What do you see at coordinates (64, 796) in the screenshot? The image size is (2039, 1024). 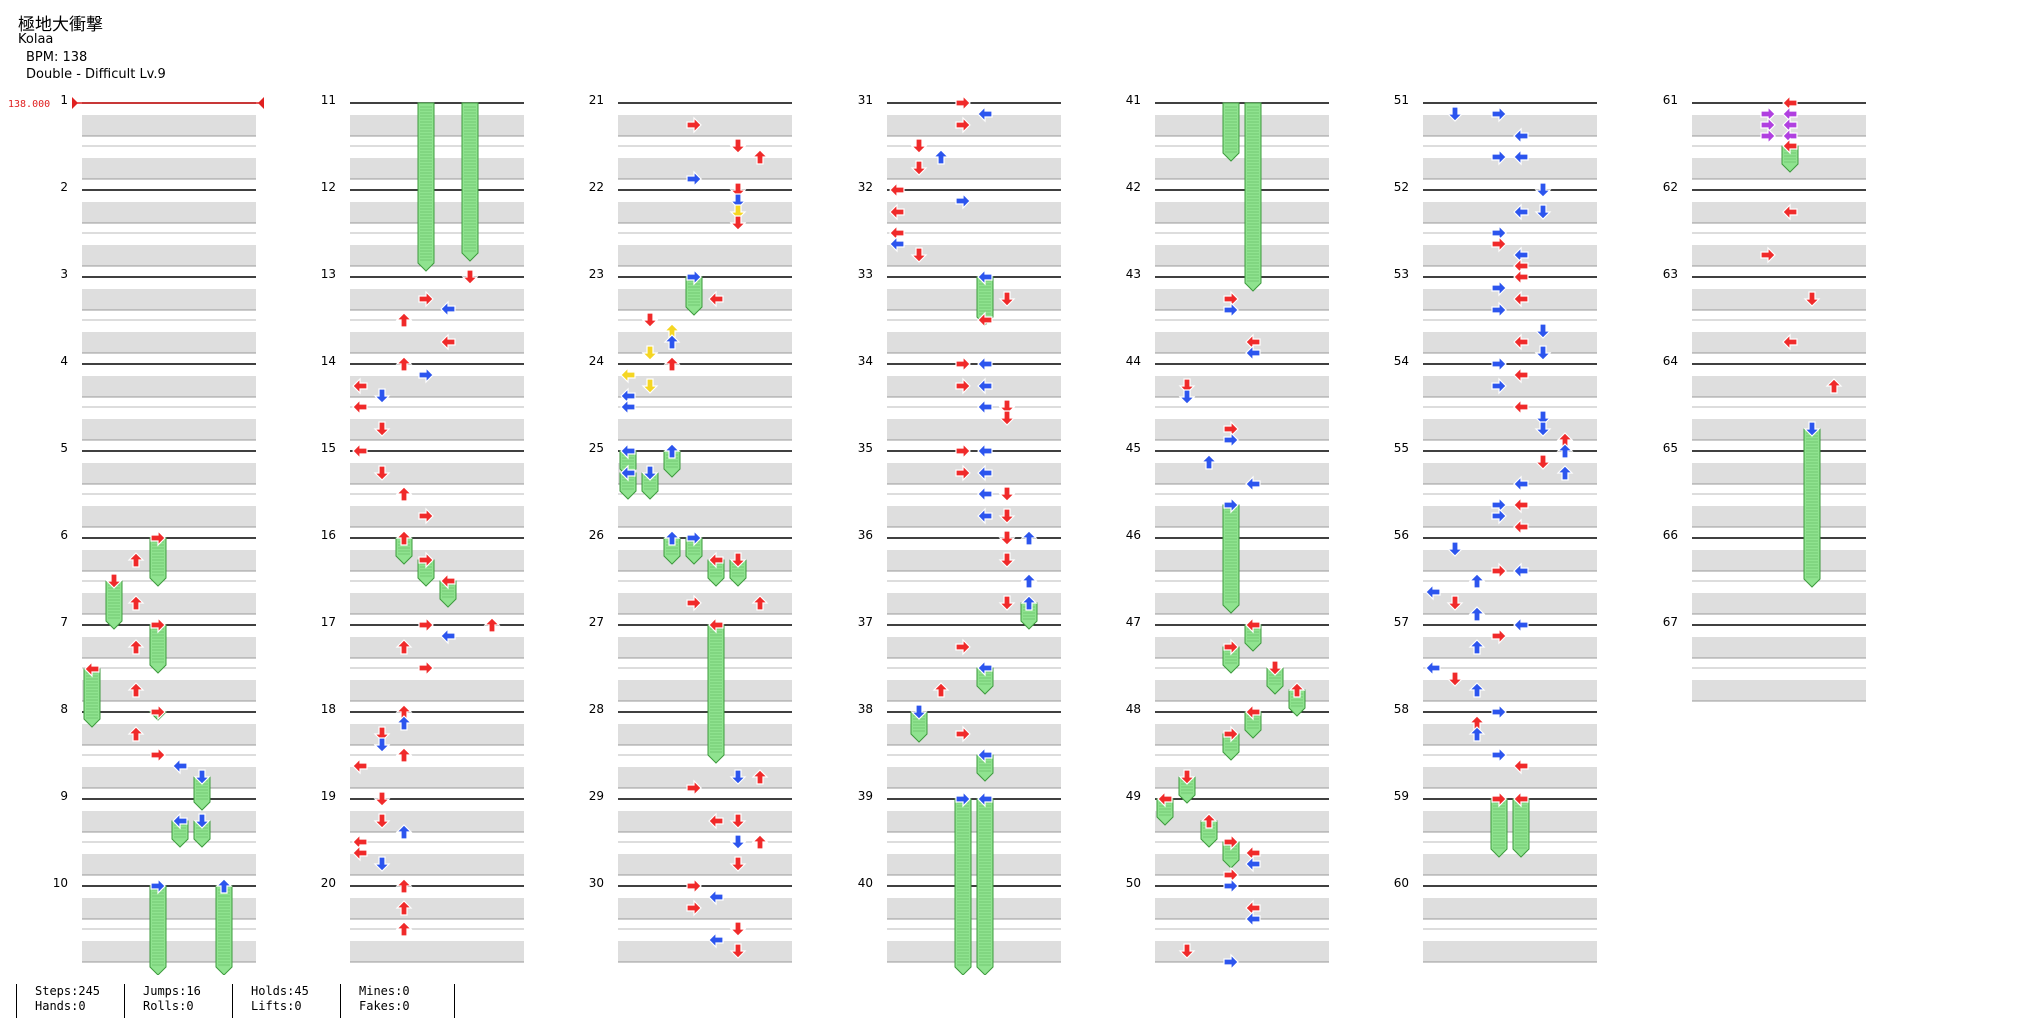 I see `measure-number: 9` at bounding box center [64, 796].